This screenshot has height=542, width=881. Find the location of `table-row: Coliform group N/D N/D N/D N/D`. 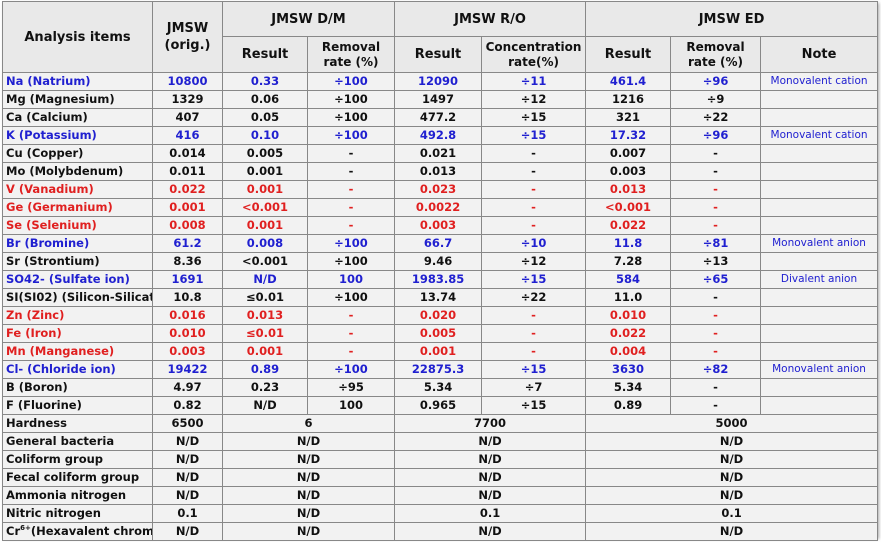

table-row: Coliform group N/D N/D N/D N/D is located at coordinates (440, 459).